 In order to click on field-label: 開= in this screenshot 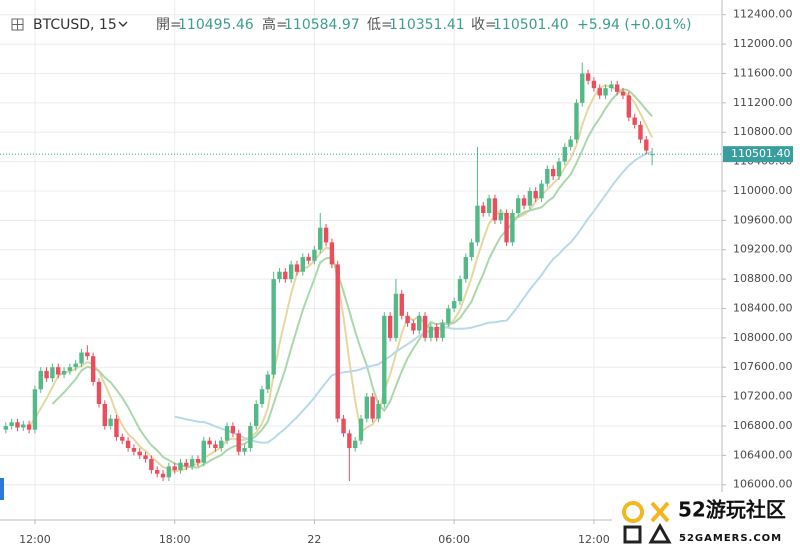, I will do `click(169, 25)`.